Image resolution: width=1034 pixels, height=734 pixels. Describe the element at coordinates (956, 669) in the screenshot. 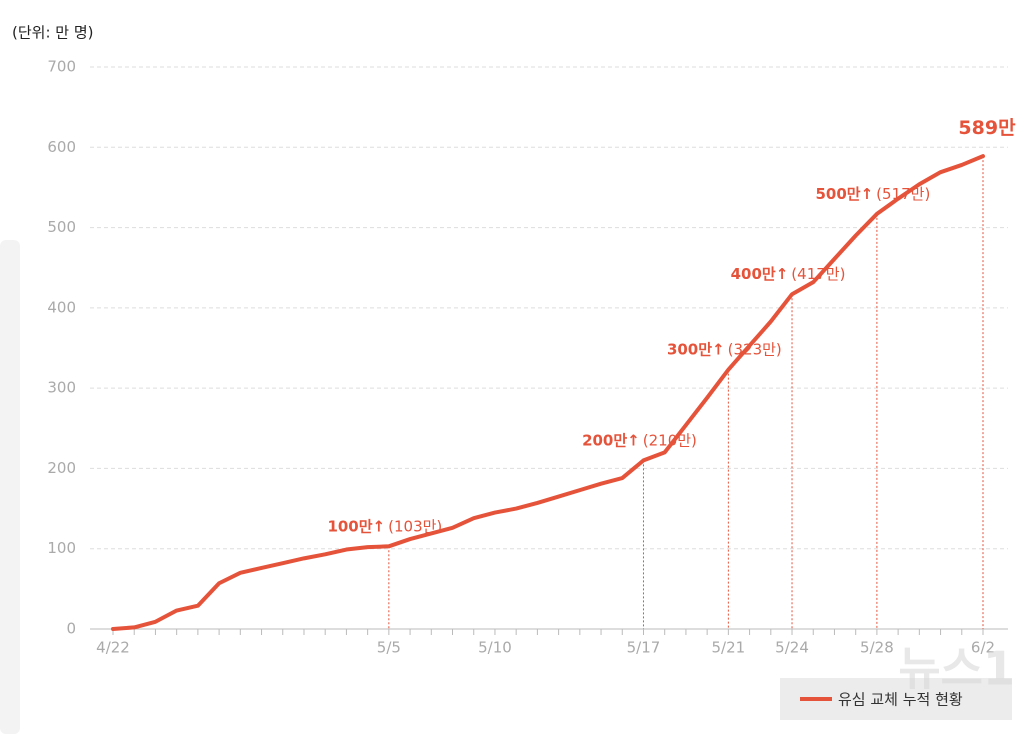

I see `watermark: 뉴스1` at that location.